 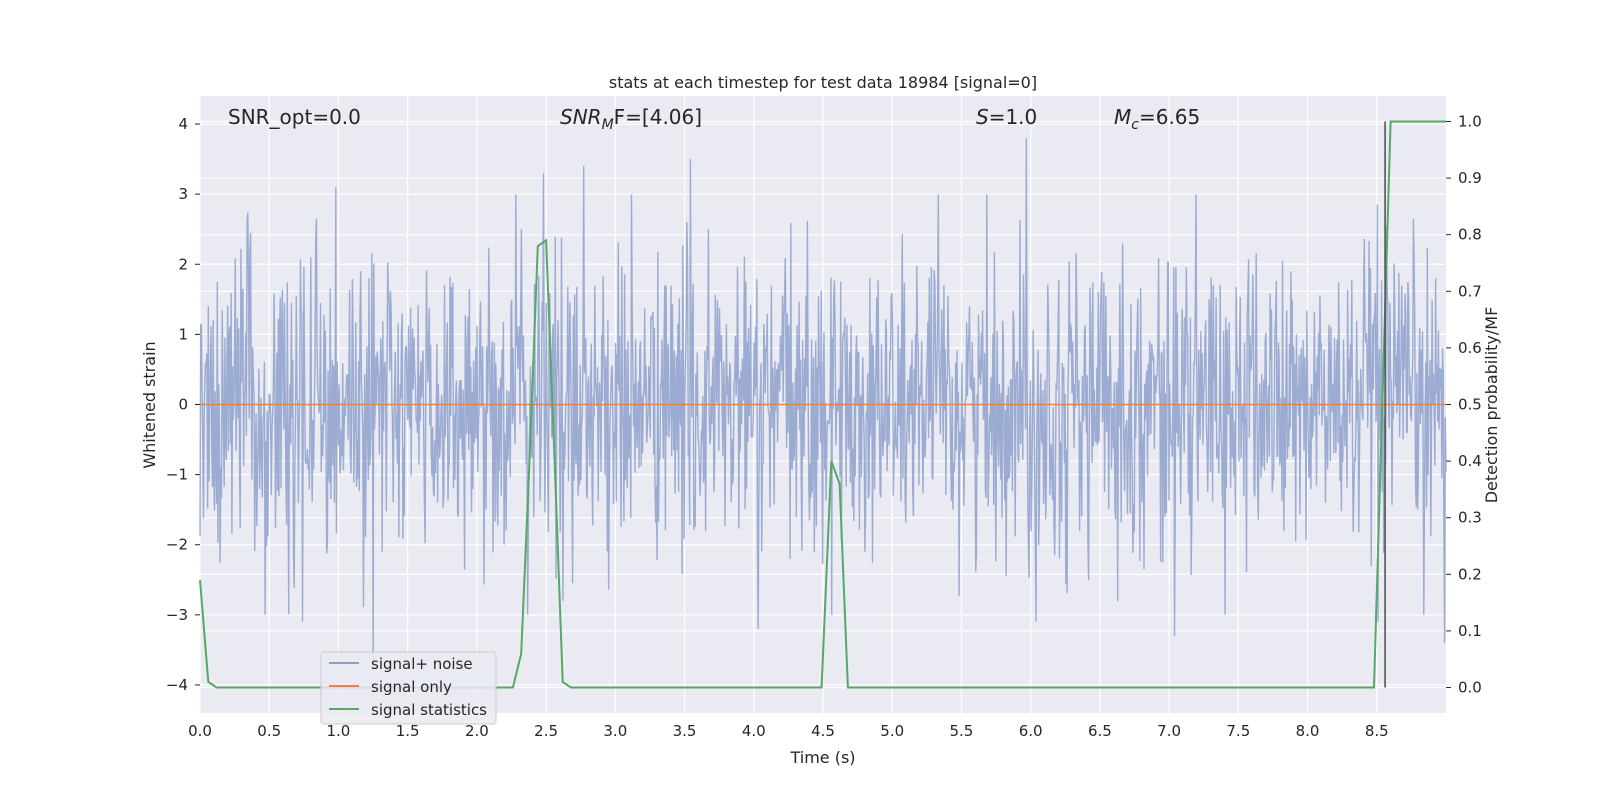 What do you see at coordinates (685, 731) in the screenshot?
I see `x-tick-label: 3.5` at bounding box center [685, 731].